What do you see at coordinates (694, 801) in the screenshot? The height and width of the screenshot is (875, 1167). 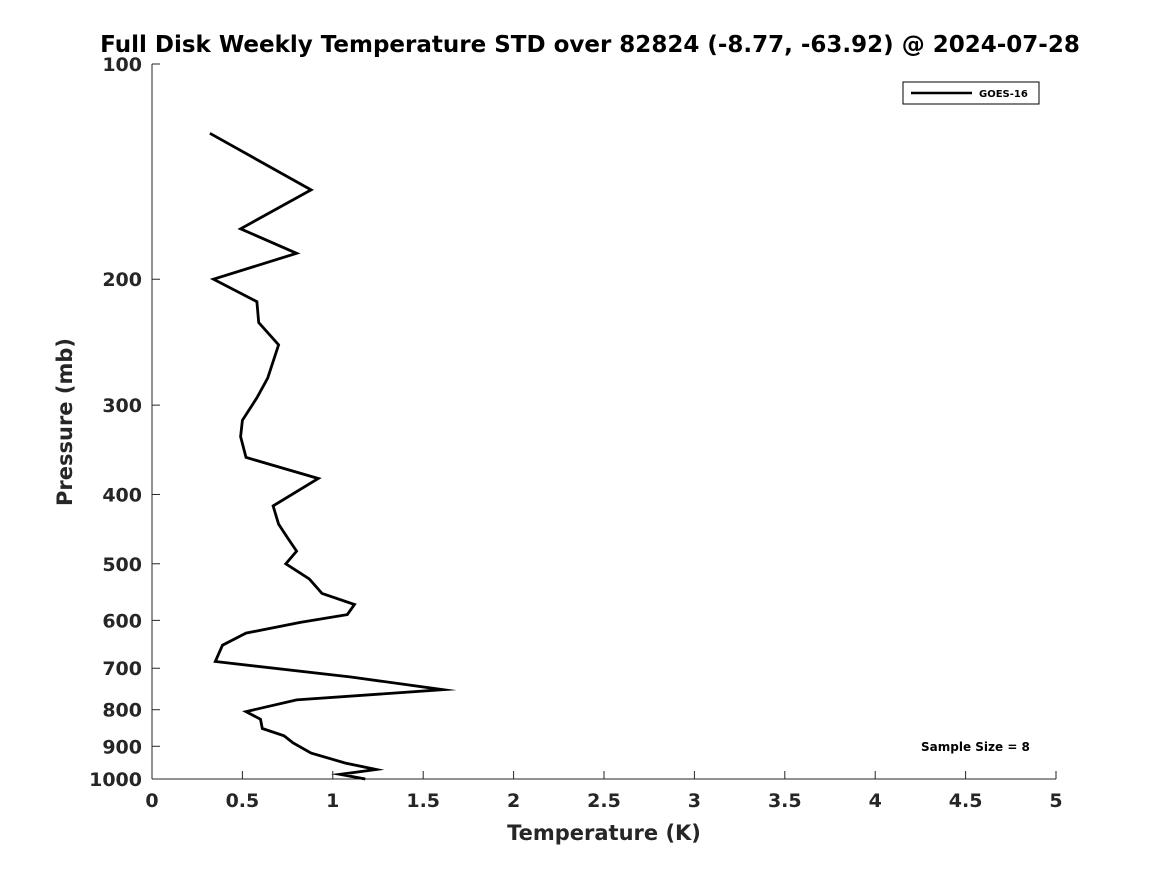 I see `x-tick-label: 3` at bounding box center [694, 801].